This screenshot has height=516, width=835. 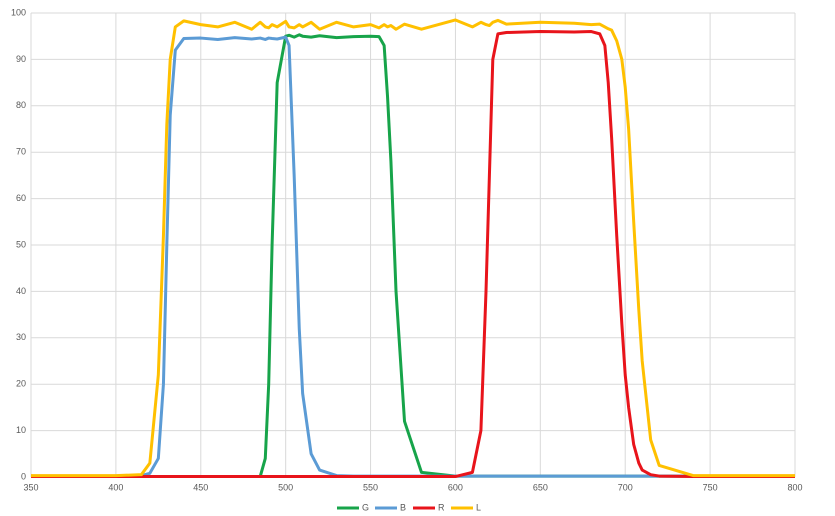 What do you see at coordinates (30, 487) in the screenshot?
I see `x-tick-label: 350` at bounding box center [30, 487].